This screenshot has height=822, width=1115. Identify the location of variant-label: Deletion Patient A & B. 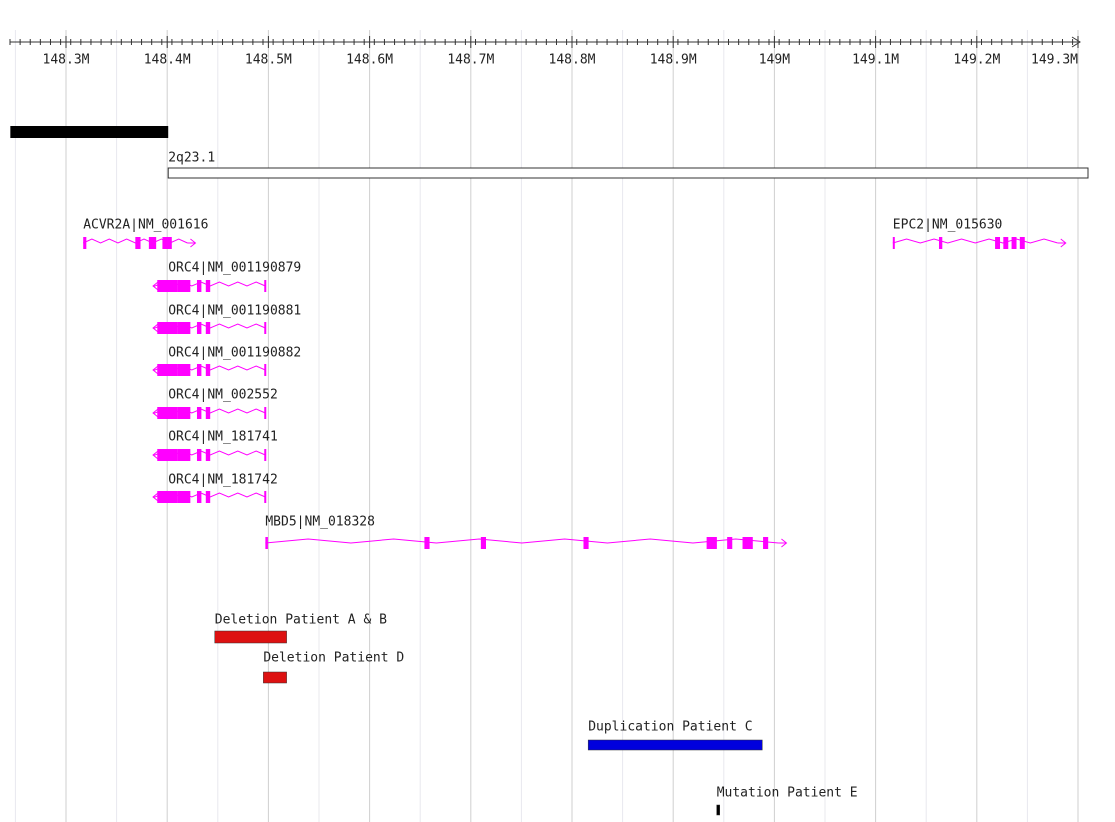
(301, 620).